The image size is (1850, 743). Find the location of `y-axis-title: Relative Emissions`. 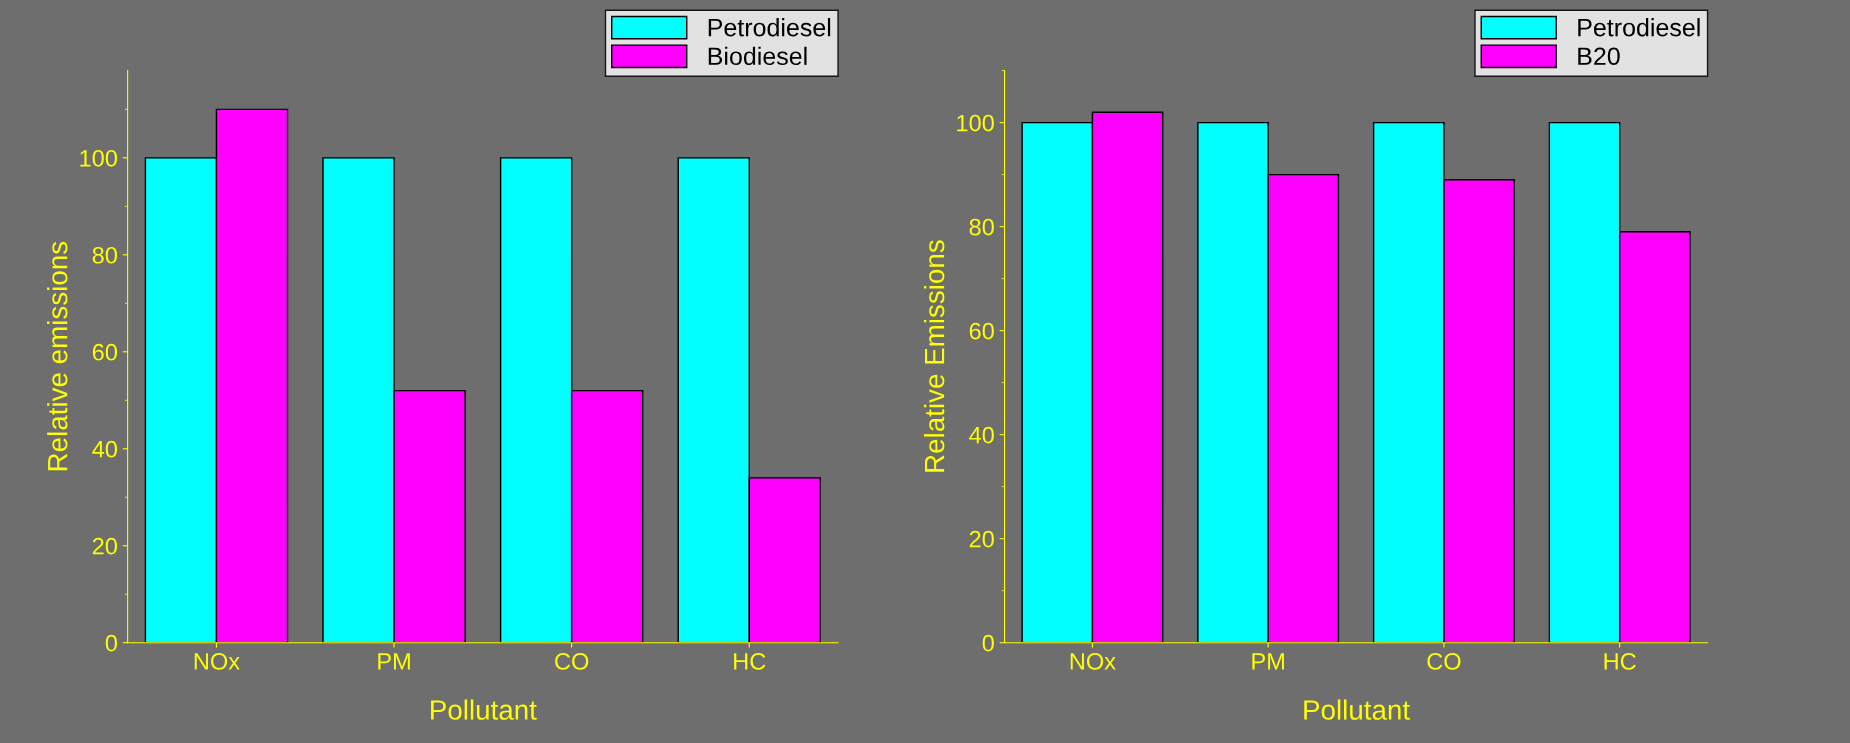

y-axis-title: Relative Emissions is located at coordinates (934, 356).